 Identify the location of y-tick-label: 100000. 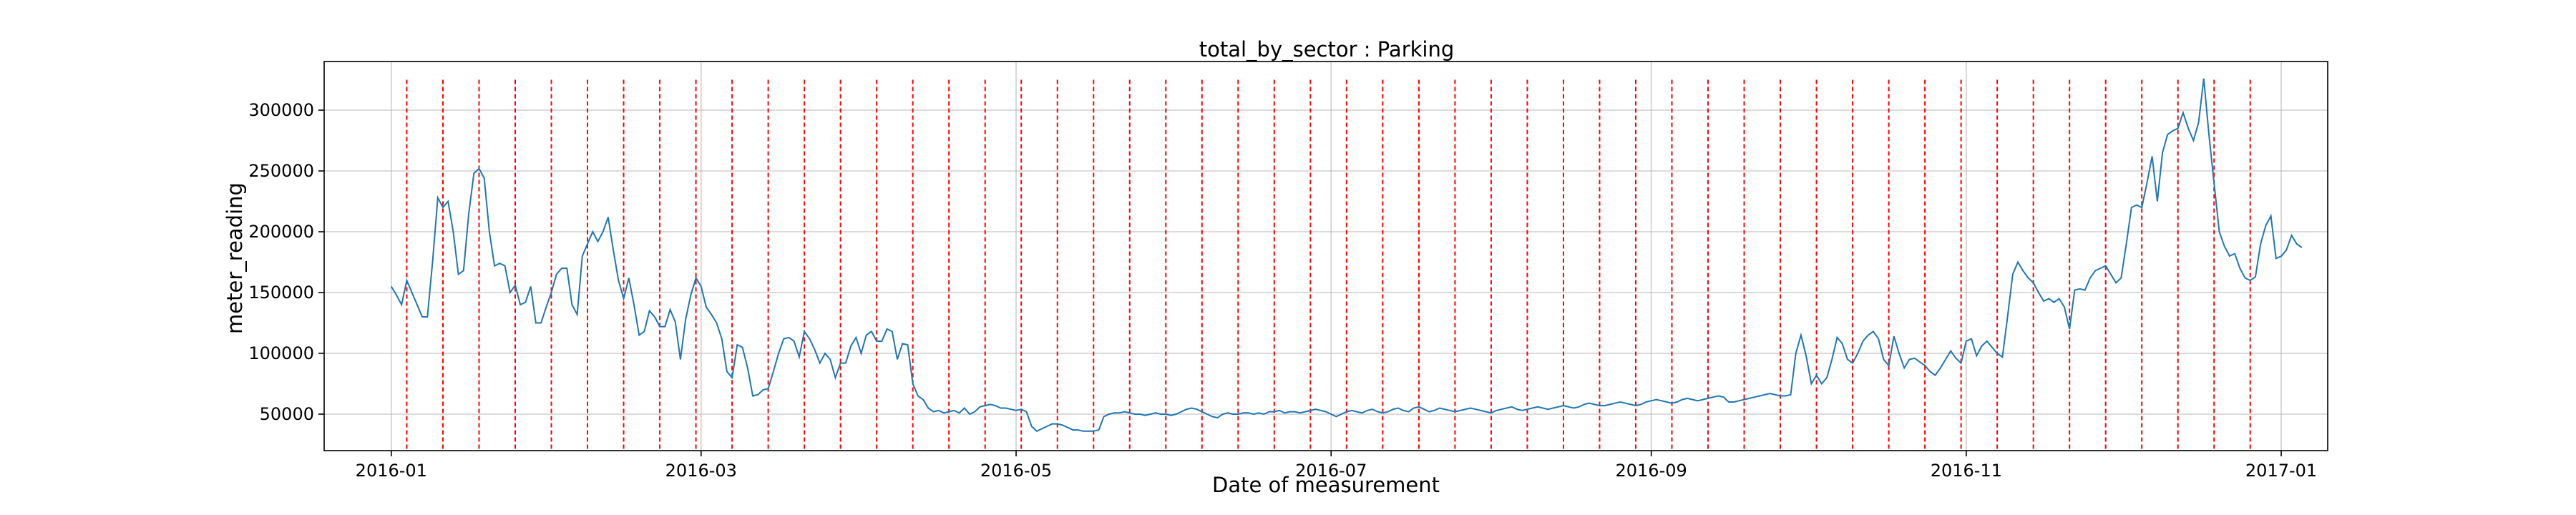
(281, 353).